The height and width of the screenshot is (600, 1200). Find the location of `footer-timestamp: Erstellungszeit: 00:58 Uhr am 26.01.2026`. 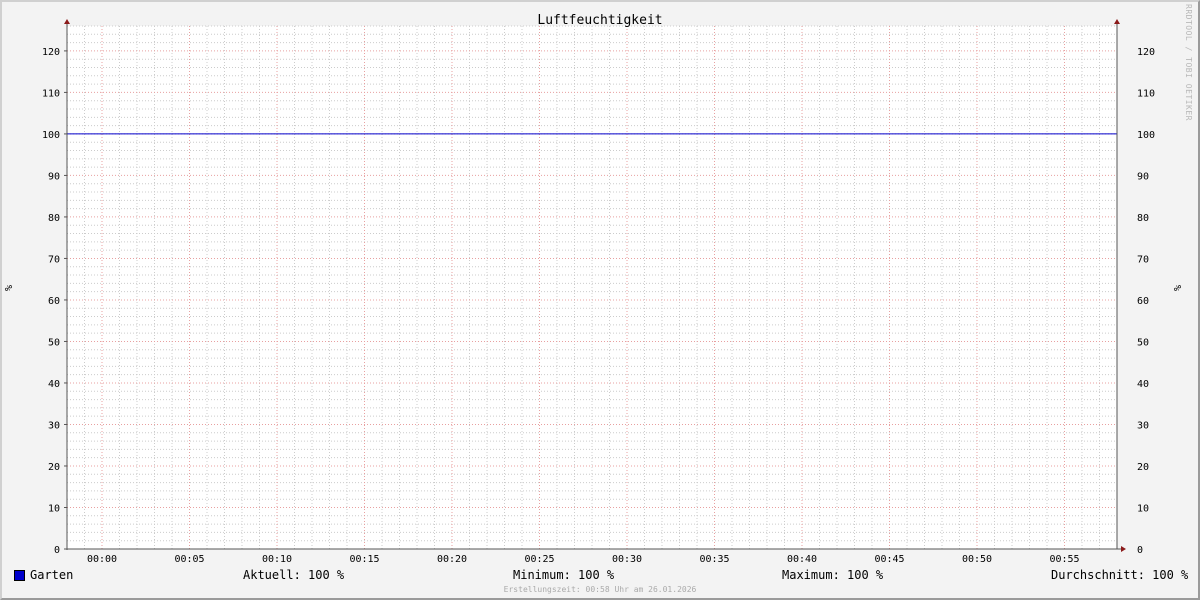

footer-timestamp: Erstellungszeit: 00:58 Uhr am 26.01.2026 is located at coordinates (600, 589).